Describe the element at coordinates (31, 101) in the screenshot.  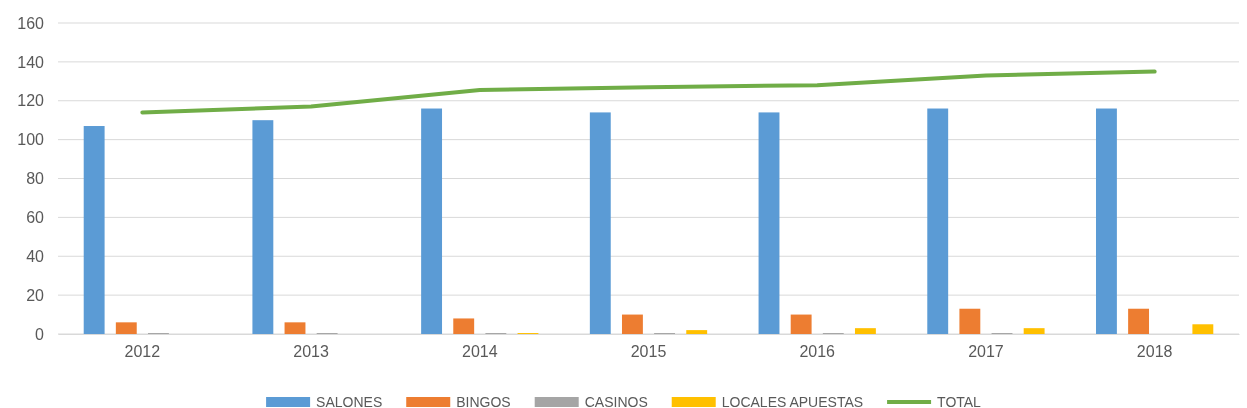
I see `y-tick-label: 120` at that location.